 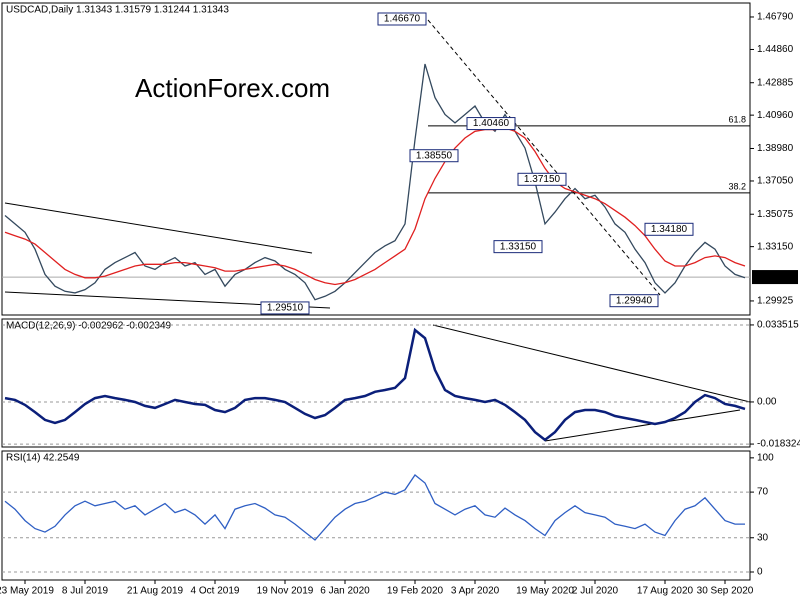 What do you see at coordinates (760, 572) in the screenshot?
I see `y-tick-label: 0` at bounding box center [760, 572].